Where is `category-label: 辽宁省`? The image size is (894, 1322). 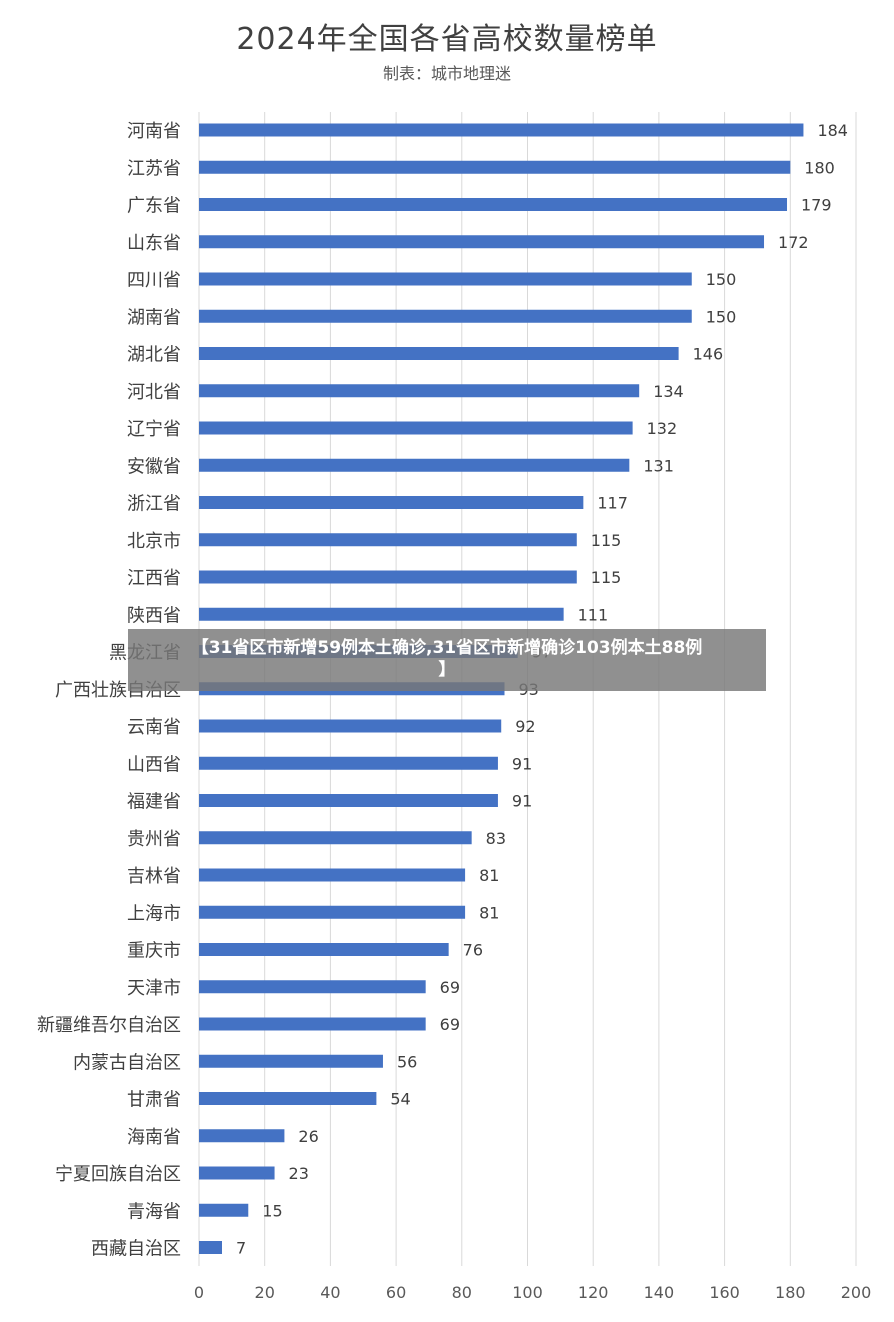 category-label: 辽宁省 is located at coordinates (154, 429).